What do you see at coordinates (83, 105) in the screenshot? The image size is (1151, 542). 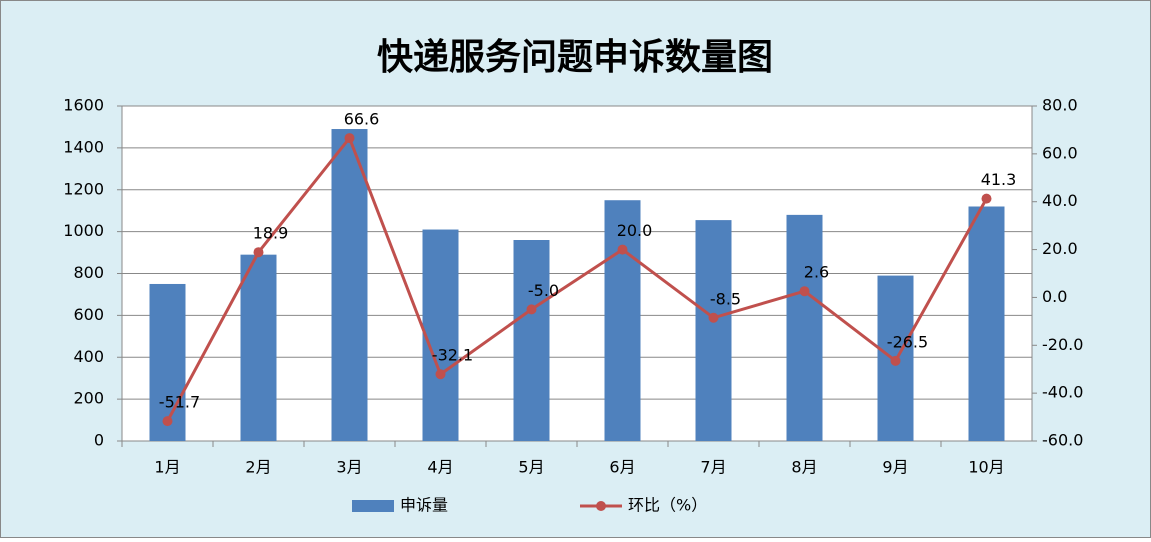 I see `y-tick-label: 1600` at bounding box center [83, 105].